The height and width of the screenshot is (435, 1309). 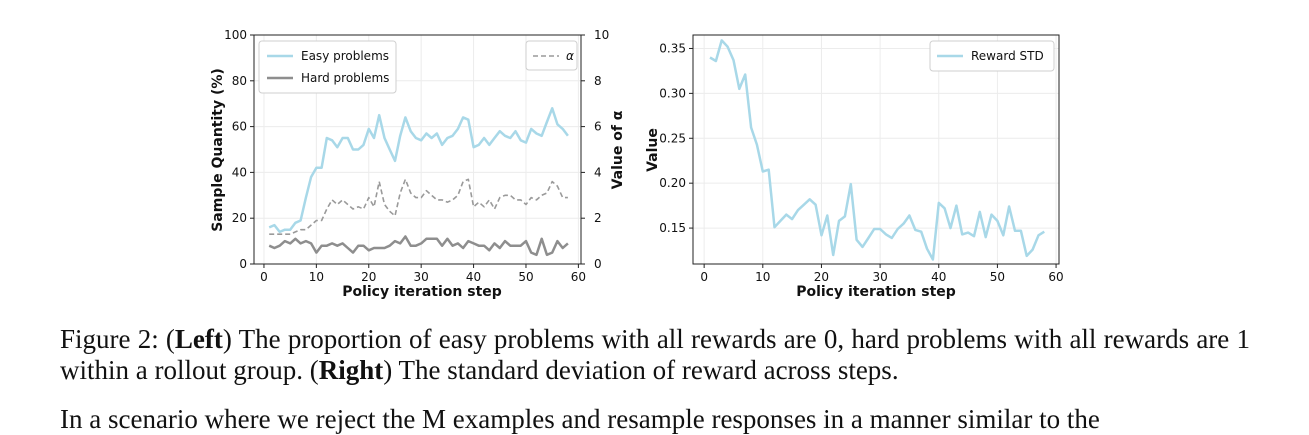 What do you see at coordinates (704, 277) in the screenshot?
I see `right-x-tick-label: 0` at bounding box center [704, 277].